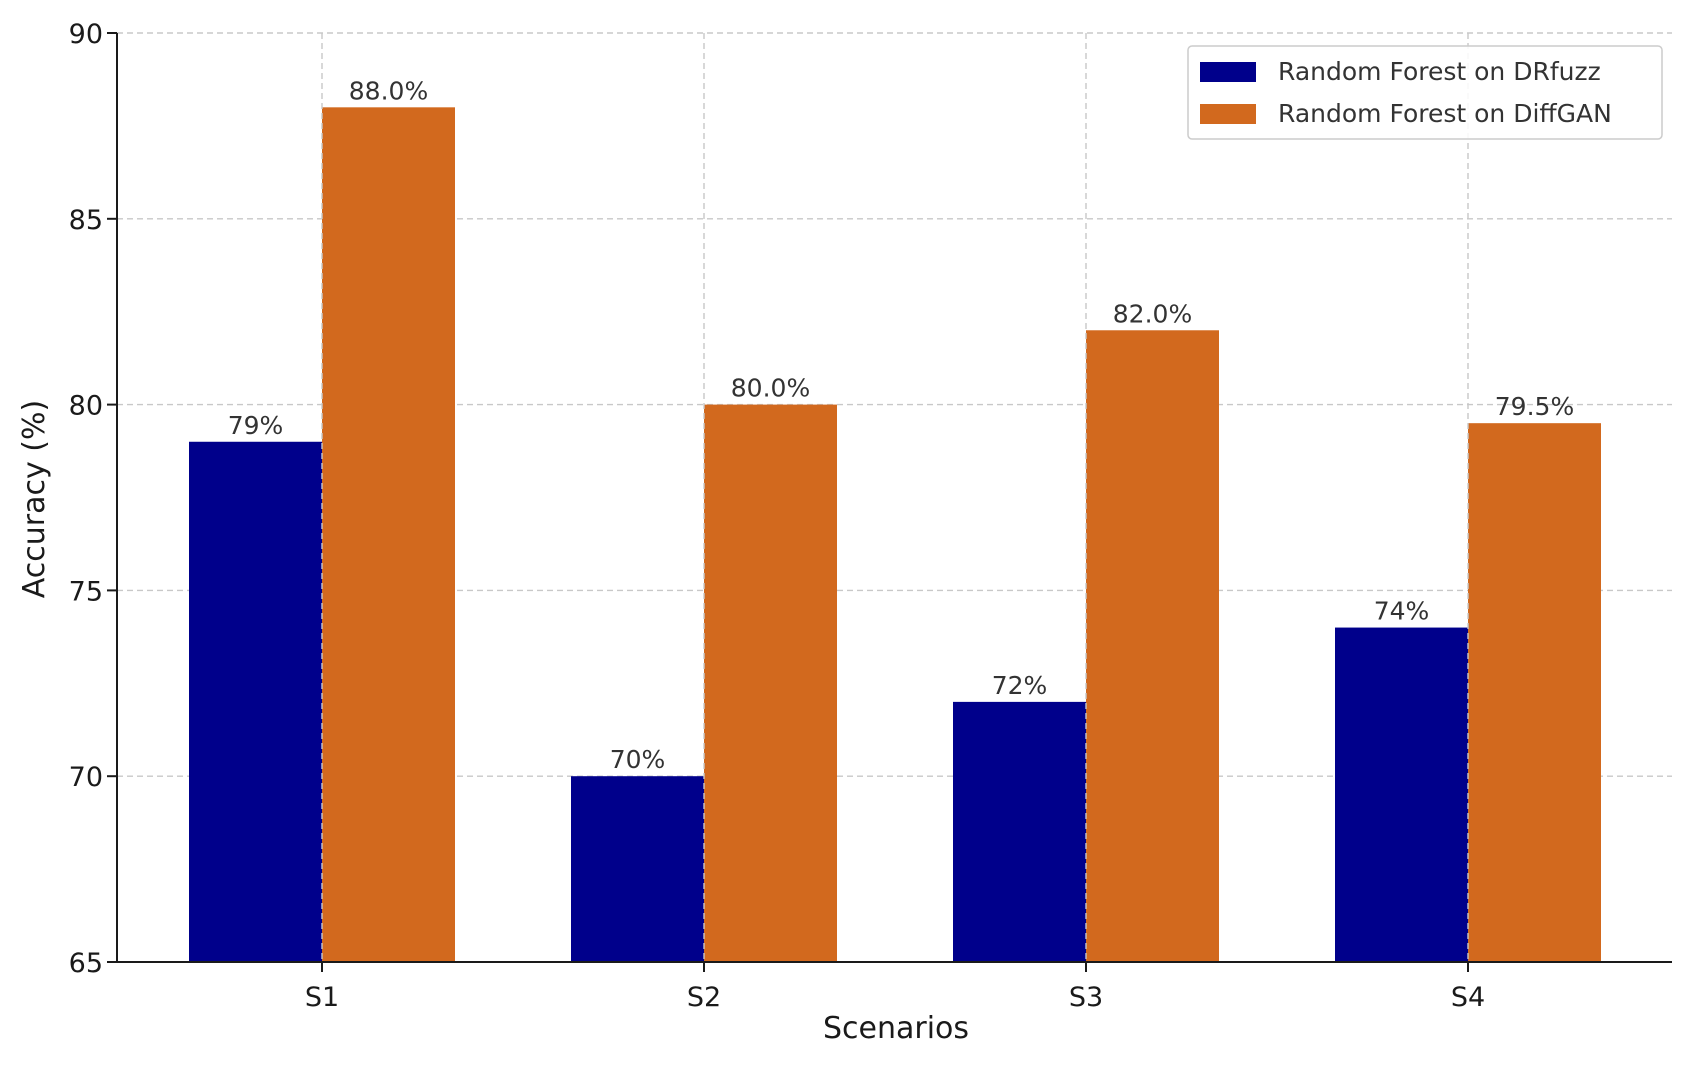 This screenshot has height=1067, width=1686. I want to click on x-tick-label: S4, so click(1468, 997).